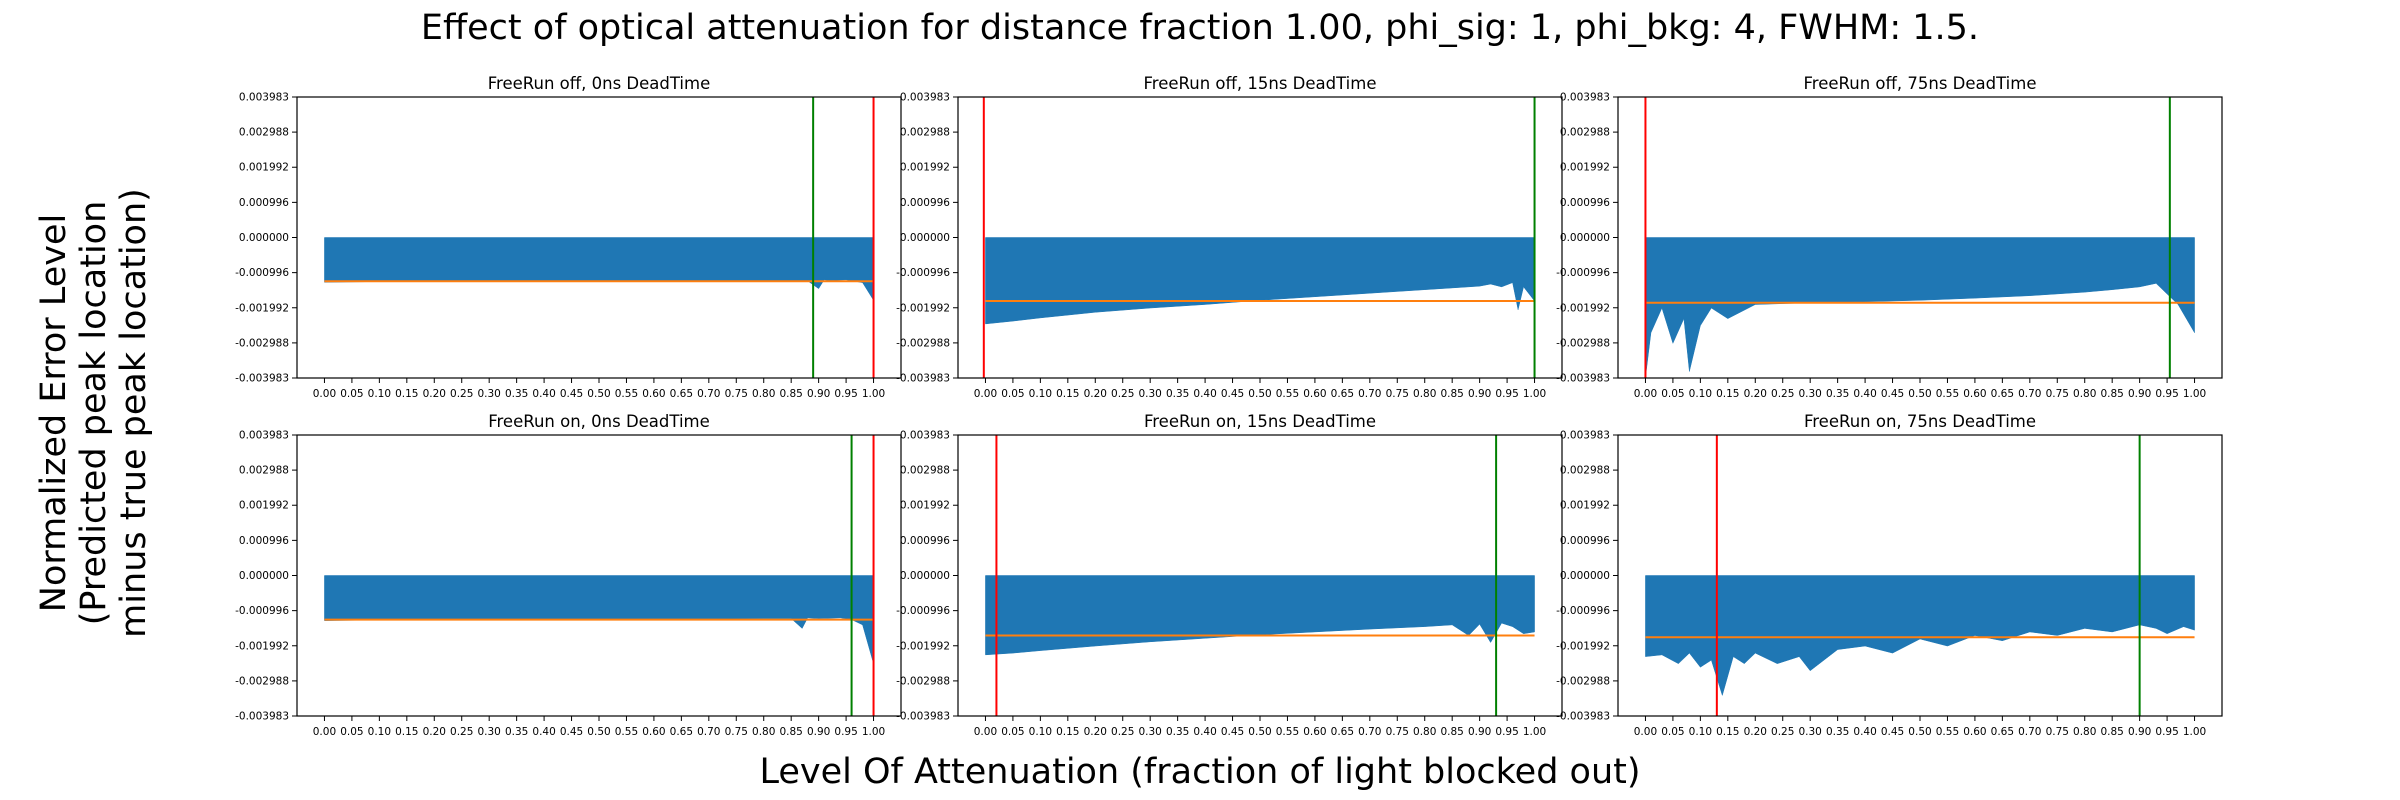  What do you see at coordinates (1700, 394) in the screenshot?
I see `x-tick-label: 0.10` at bounding box center [1700, 394].